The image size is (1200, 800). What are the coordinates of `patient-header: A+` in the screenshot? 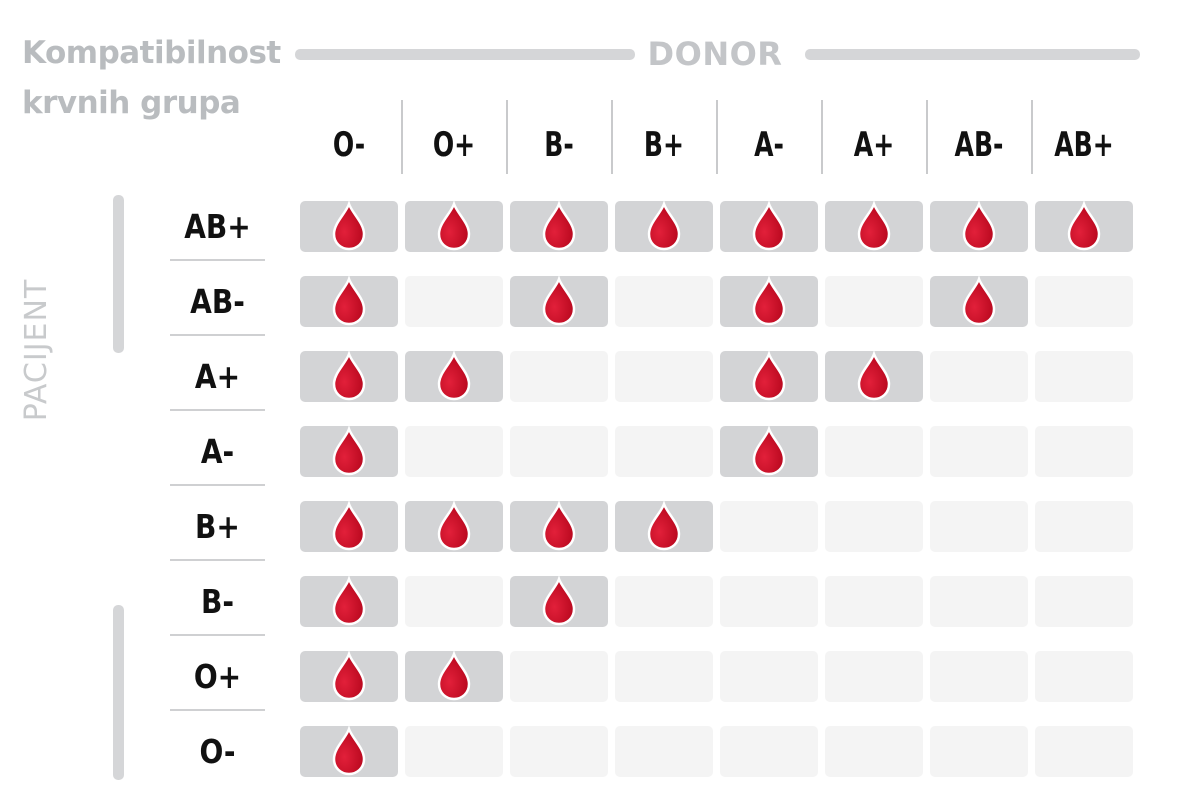 It's located at (217, 376).